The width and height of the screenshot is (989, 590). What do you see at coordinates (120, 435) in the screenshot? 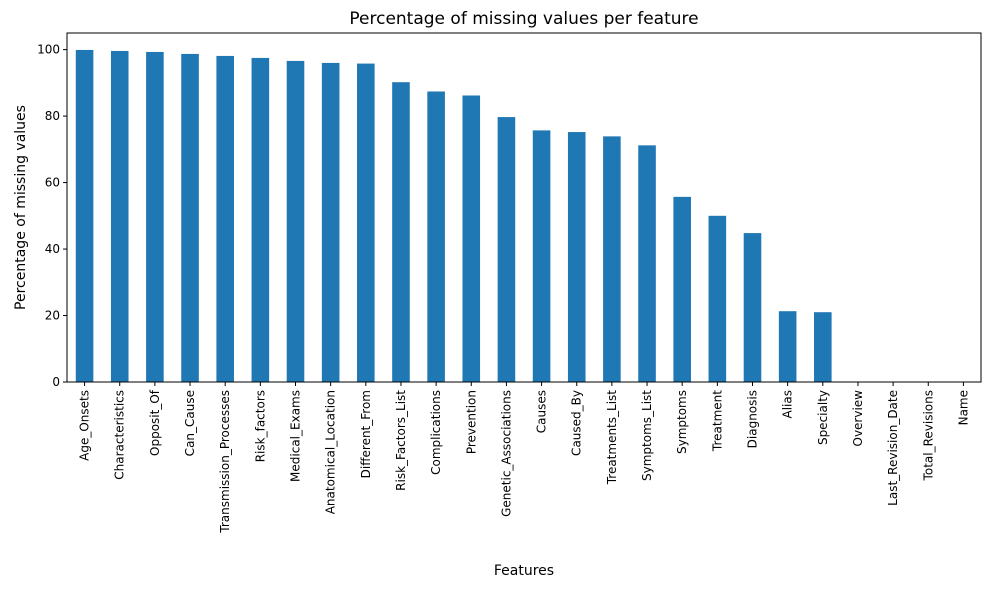
I see `x-tick-label: Characteristics` at bounding box center [120, 435].